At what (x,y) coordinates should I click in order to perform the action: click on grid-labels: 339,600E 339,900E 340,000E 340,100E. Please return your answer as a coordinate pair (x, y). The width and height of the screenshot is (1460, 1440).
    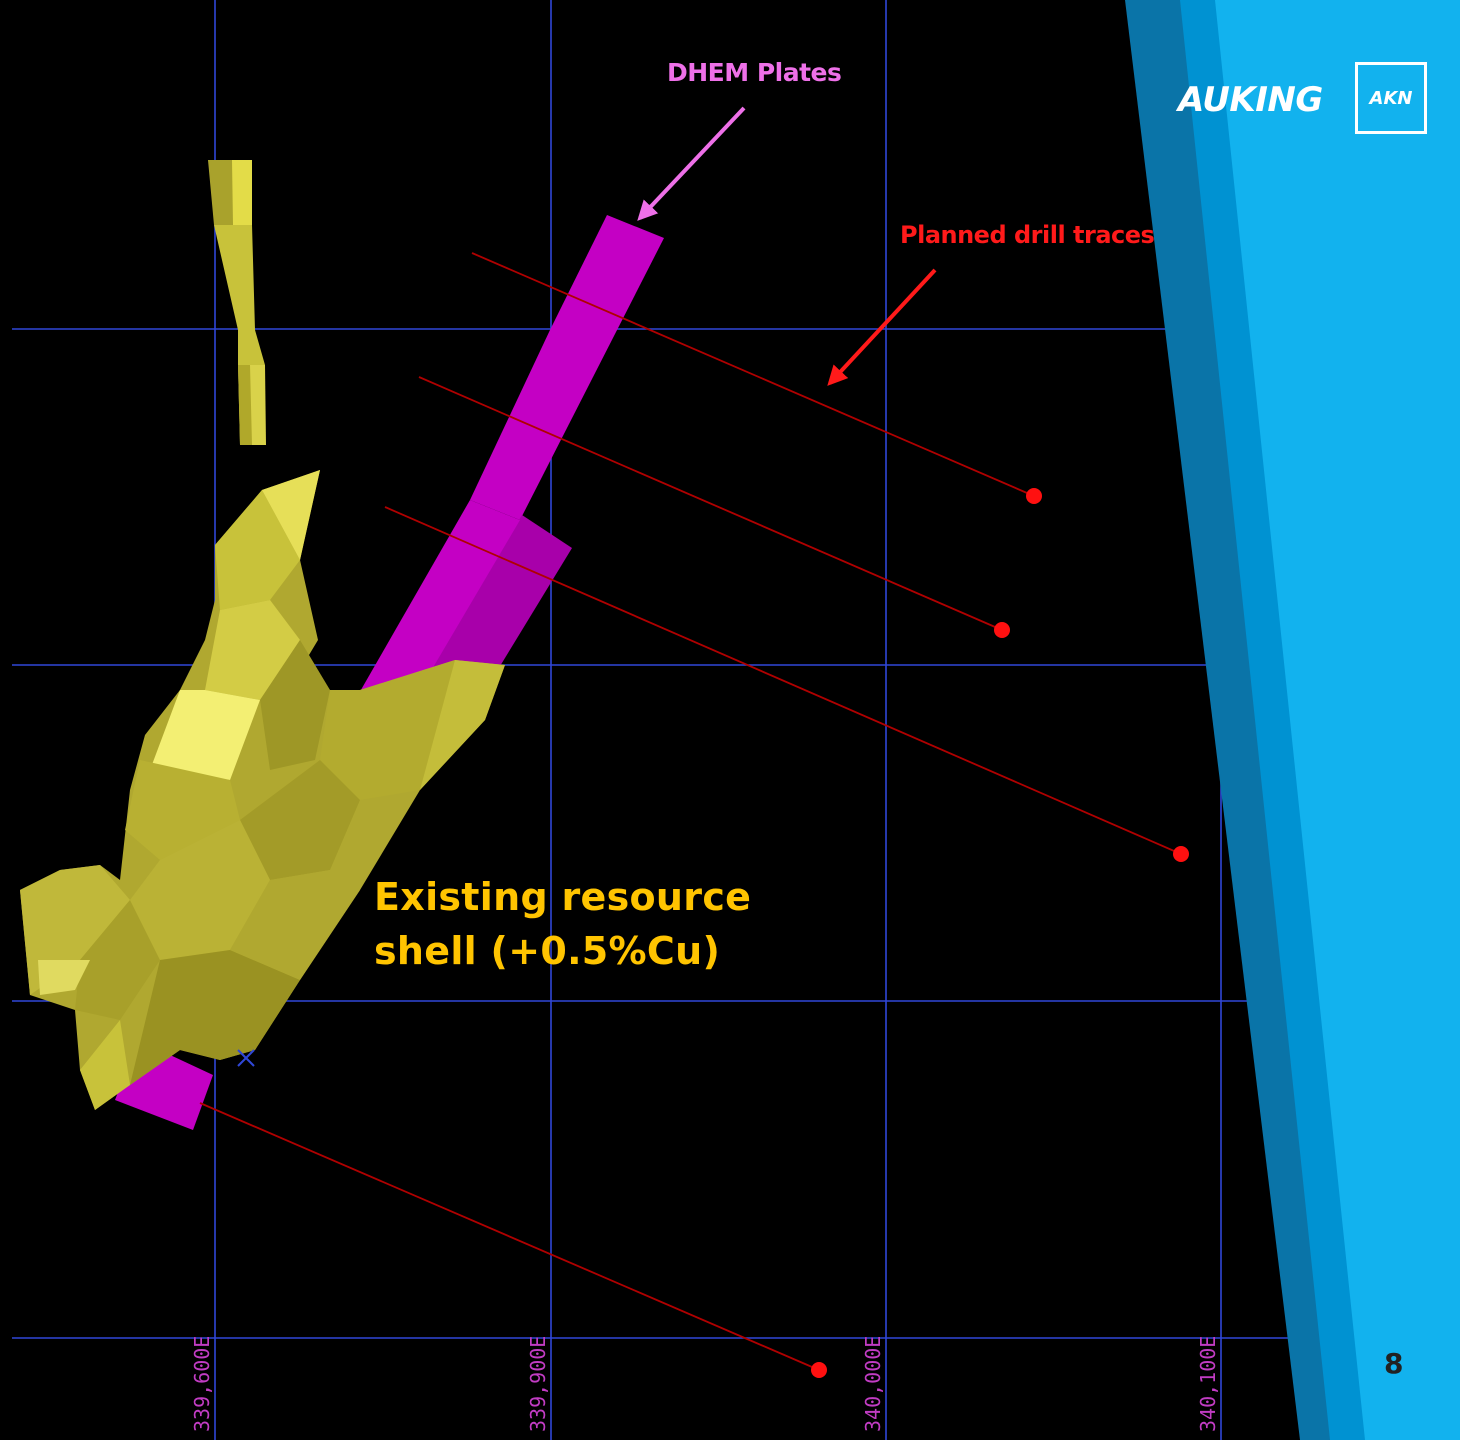
    Looking at the image, I should click on (705, 1384).